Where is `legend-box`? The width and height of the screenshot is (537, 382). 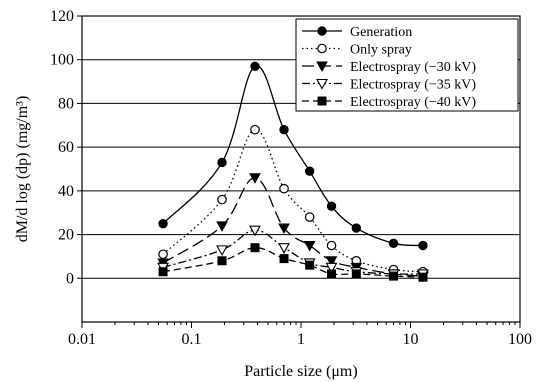 legend-box is located at coordinates (407, 65).